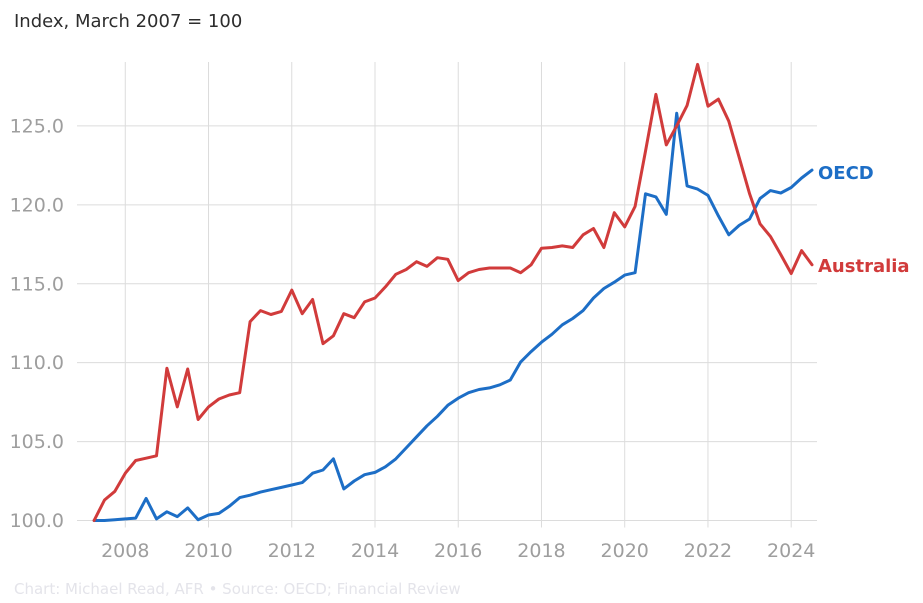 The width and height of the screenshot is (923, 603). What do you see at coordinates (37, 205) in the screenshot?
I see `y-tick-label: 120.0` at bounding box center [37, 205].